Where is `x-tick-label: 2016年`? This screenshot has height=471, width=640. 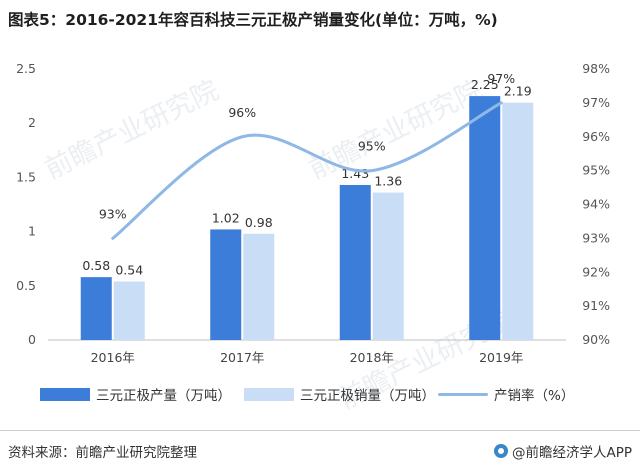
x-tick-label: 2016年 is located at coordinates (113, 357).